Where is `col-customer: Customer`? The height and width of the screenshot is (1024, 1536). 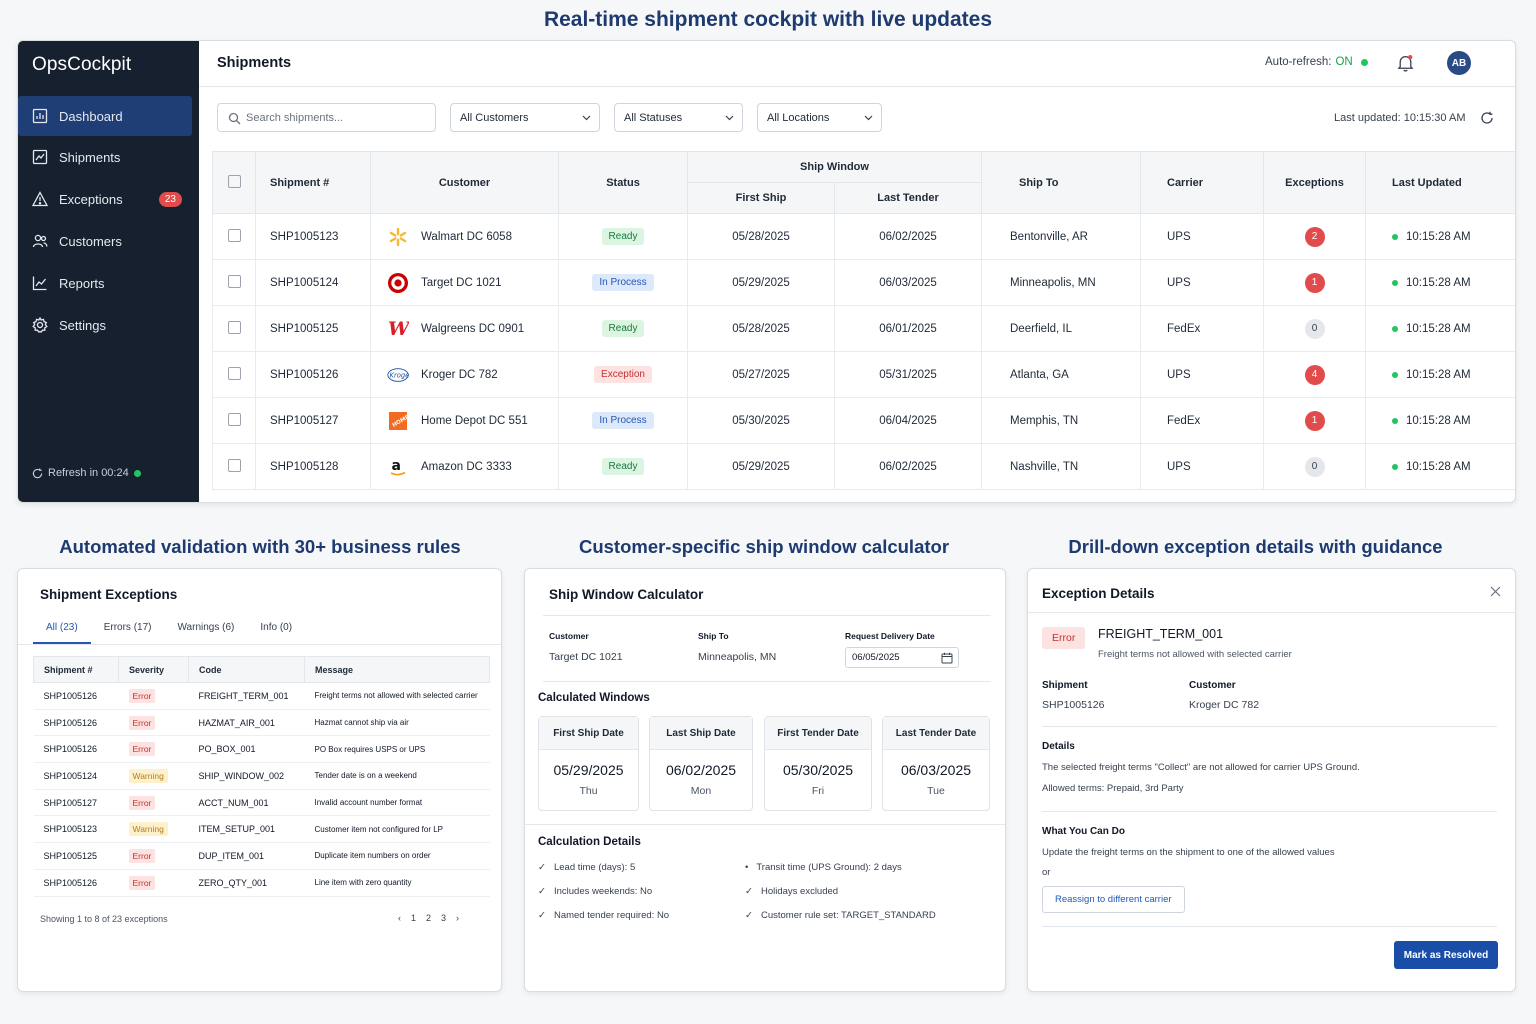
col-customer: Customer is located at coordinates (464, 182).